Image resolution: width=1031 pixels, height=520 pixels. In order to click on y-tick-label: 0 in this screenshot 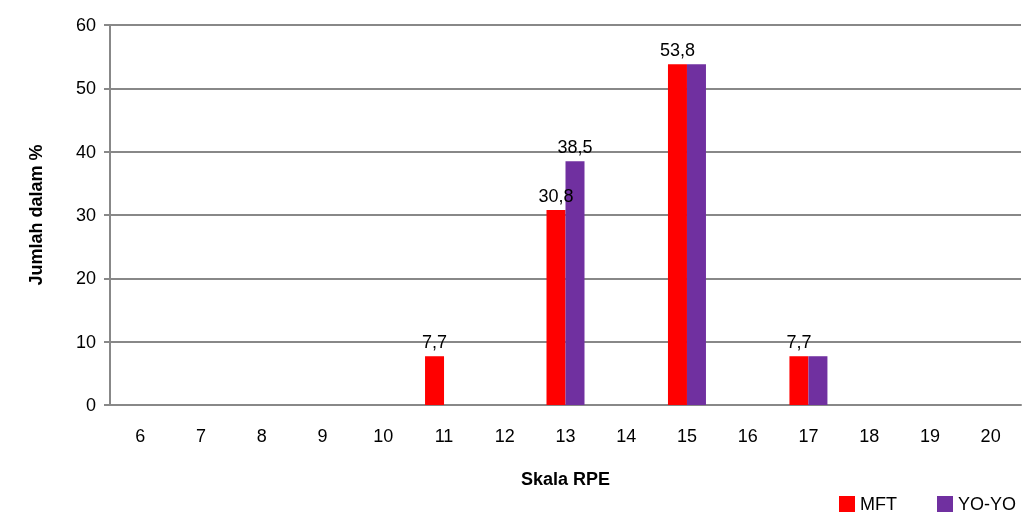, I will do `click(90, 405)`.